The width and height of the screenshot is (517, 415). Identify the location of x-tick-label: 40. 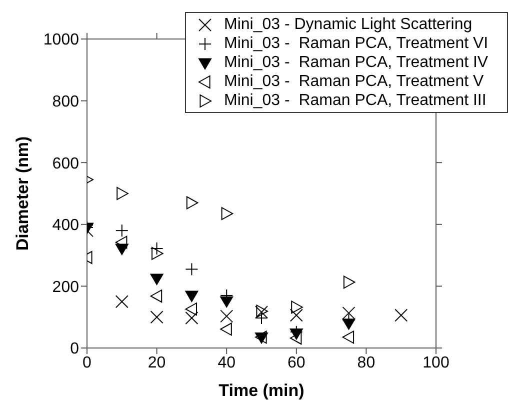
(227, 363).